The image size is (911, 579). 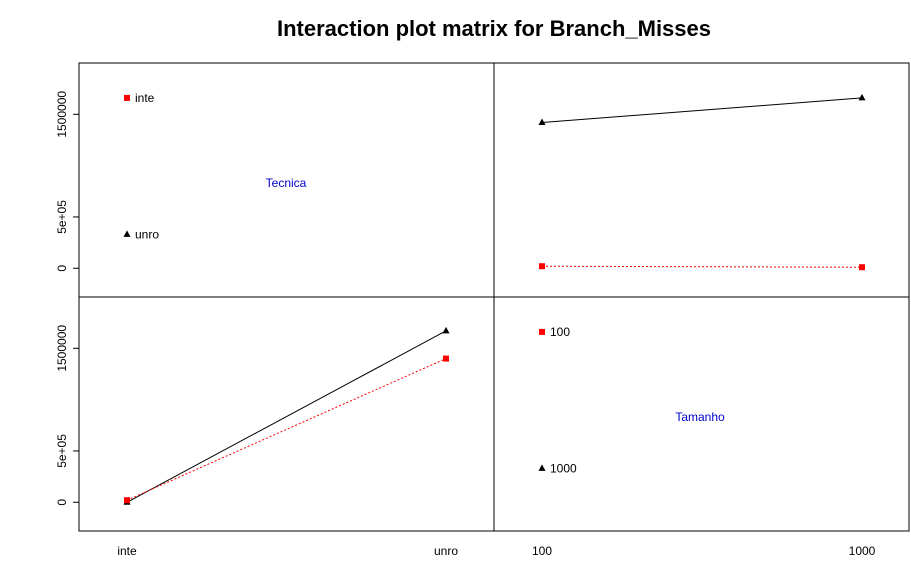 I want to click on x-tick-label: 100, so click(x=542, y=551).